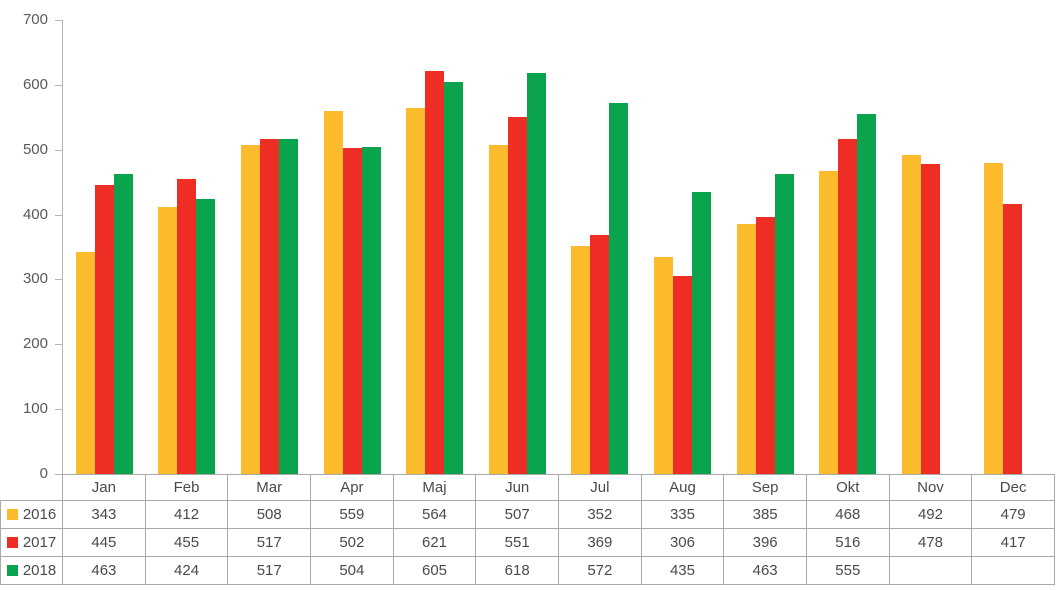 This screenshot has width=1058, height=591. I want to click on table-row: 2018 463 424 517 504 605 618 572 435 463 555, so click(527, 570).